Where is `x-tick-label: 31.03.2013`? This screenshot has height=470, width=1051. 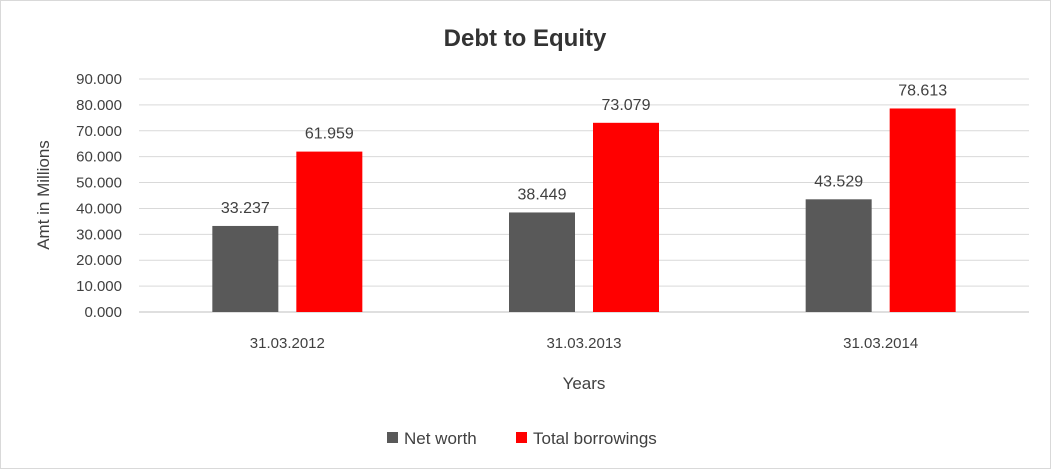 x-tick-label: 31.03.2013 is located at coordinates (583, 343).